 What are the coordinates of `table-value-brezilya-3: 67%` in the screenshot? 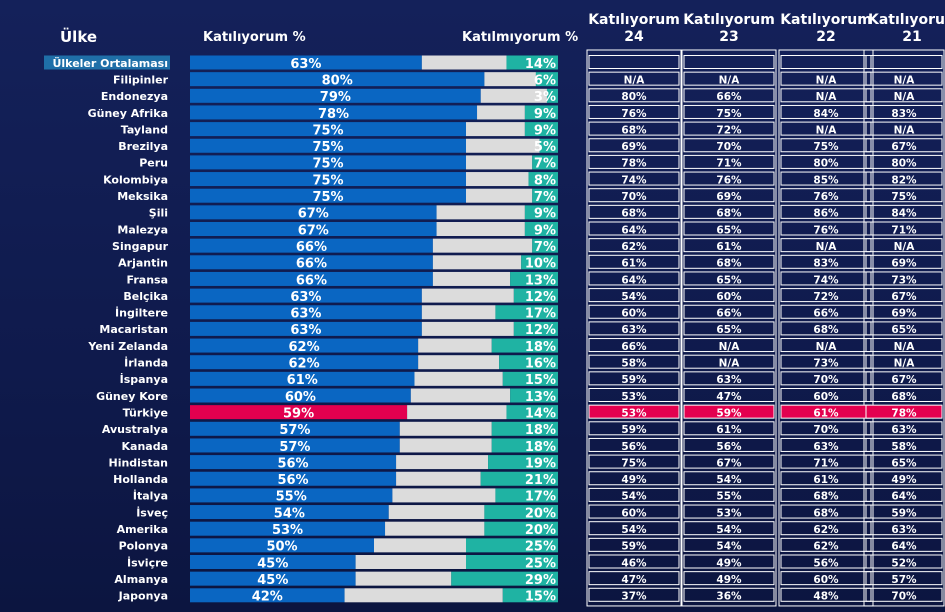 It's located at (904, 147).